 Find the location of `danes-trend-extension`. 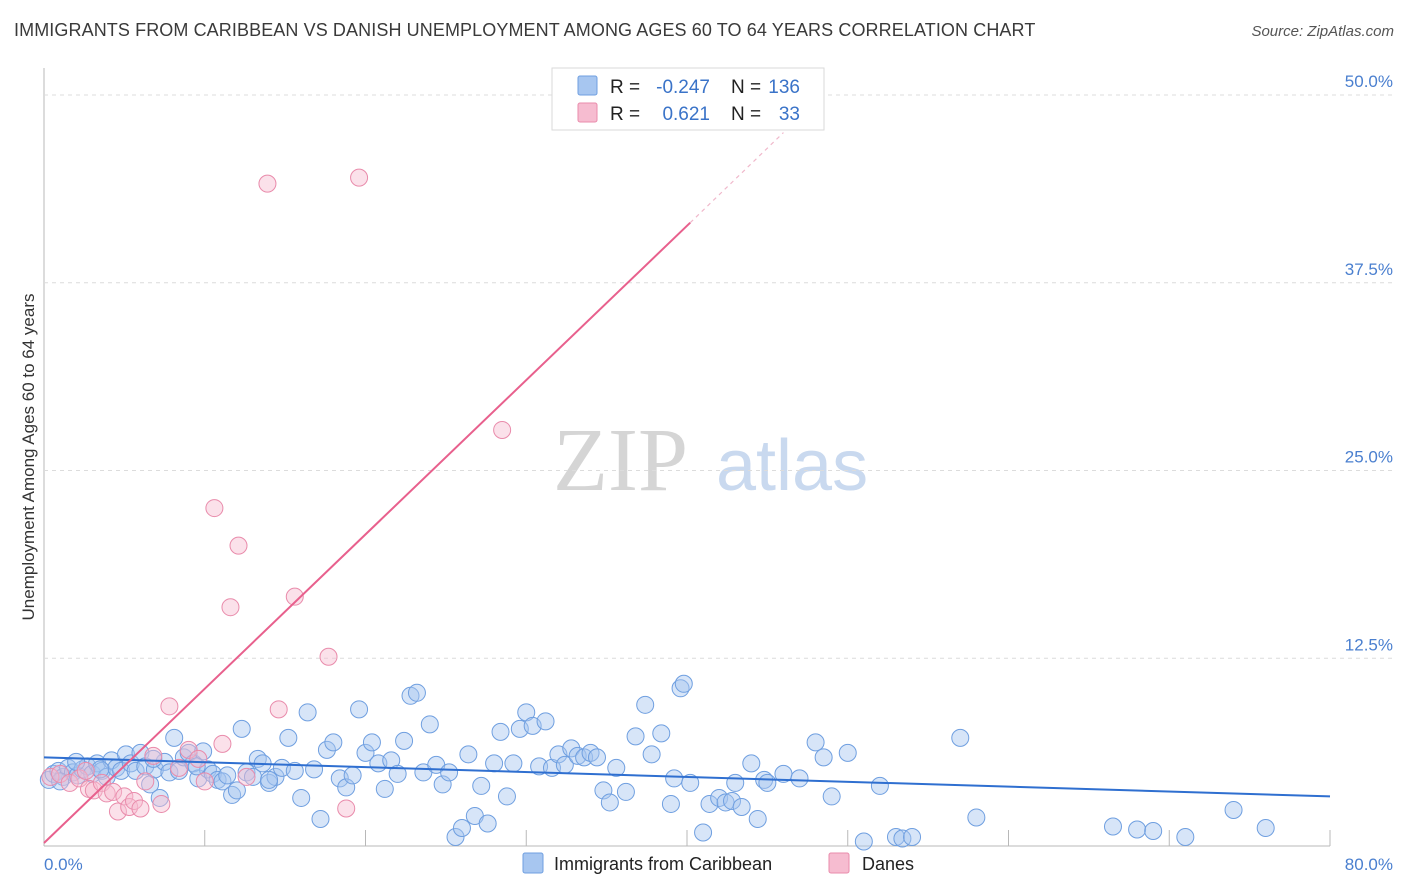

danes-trend-extension is located at coordinates (736, 178).